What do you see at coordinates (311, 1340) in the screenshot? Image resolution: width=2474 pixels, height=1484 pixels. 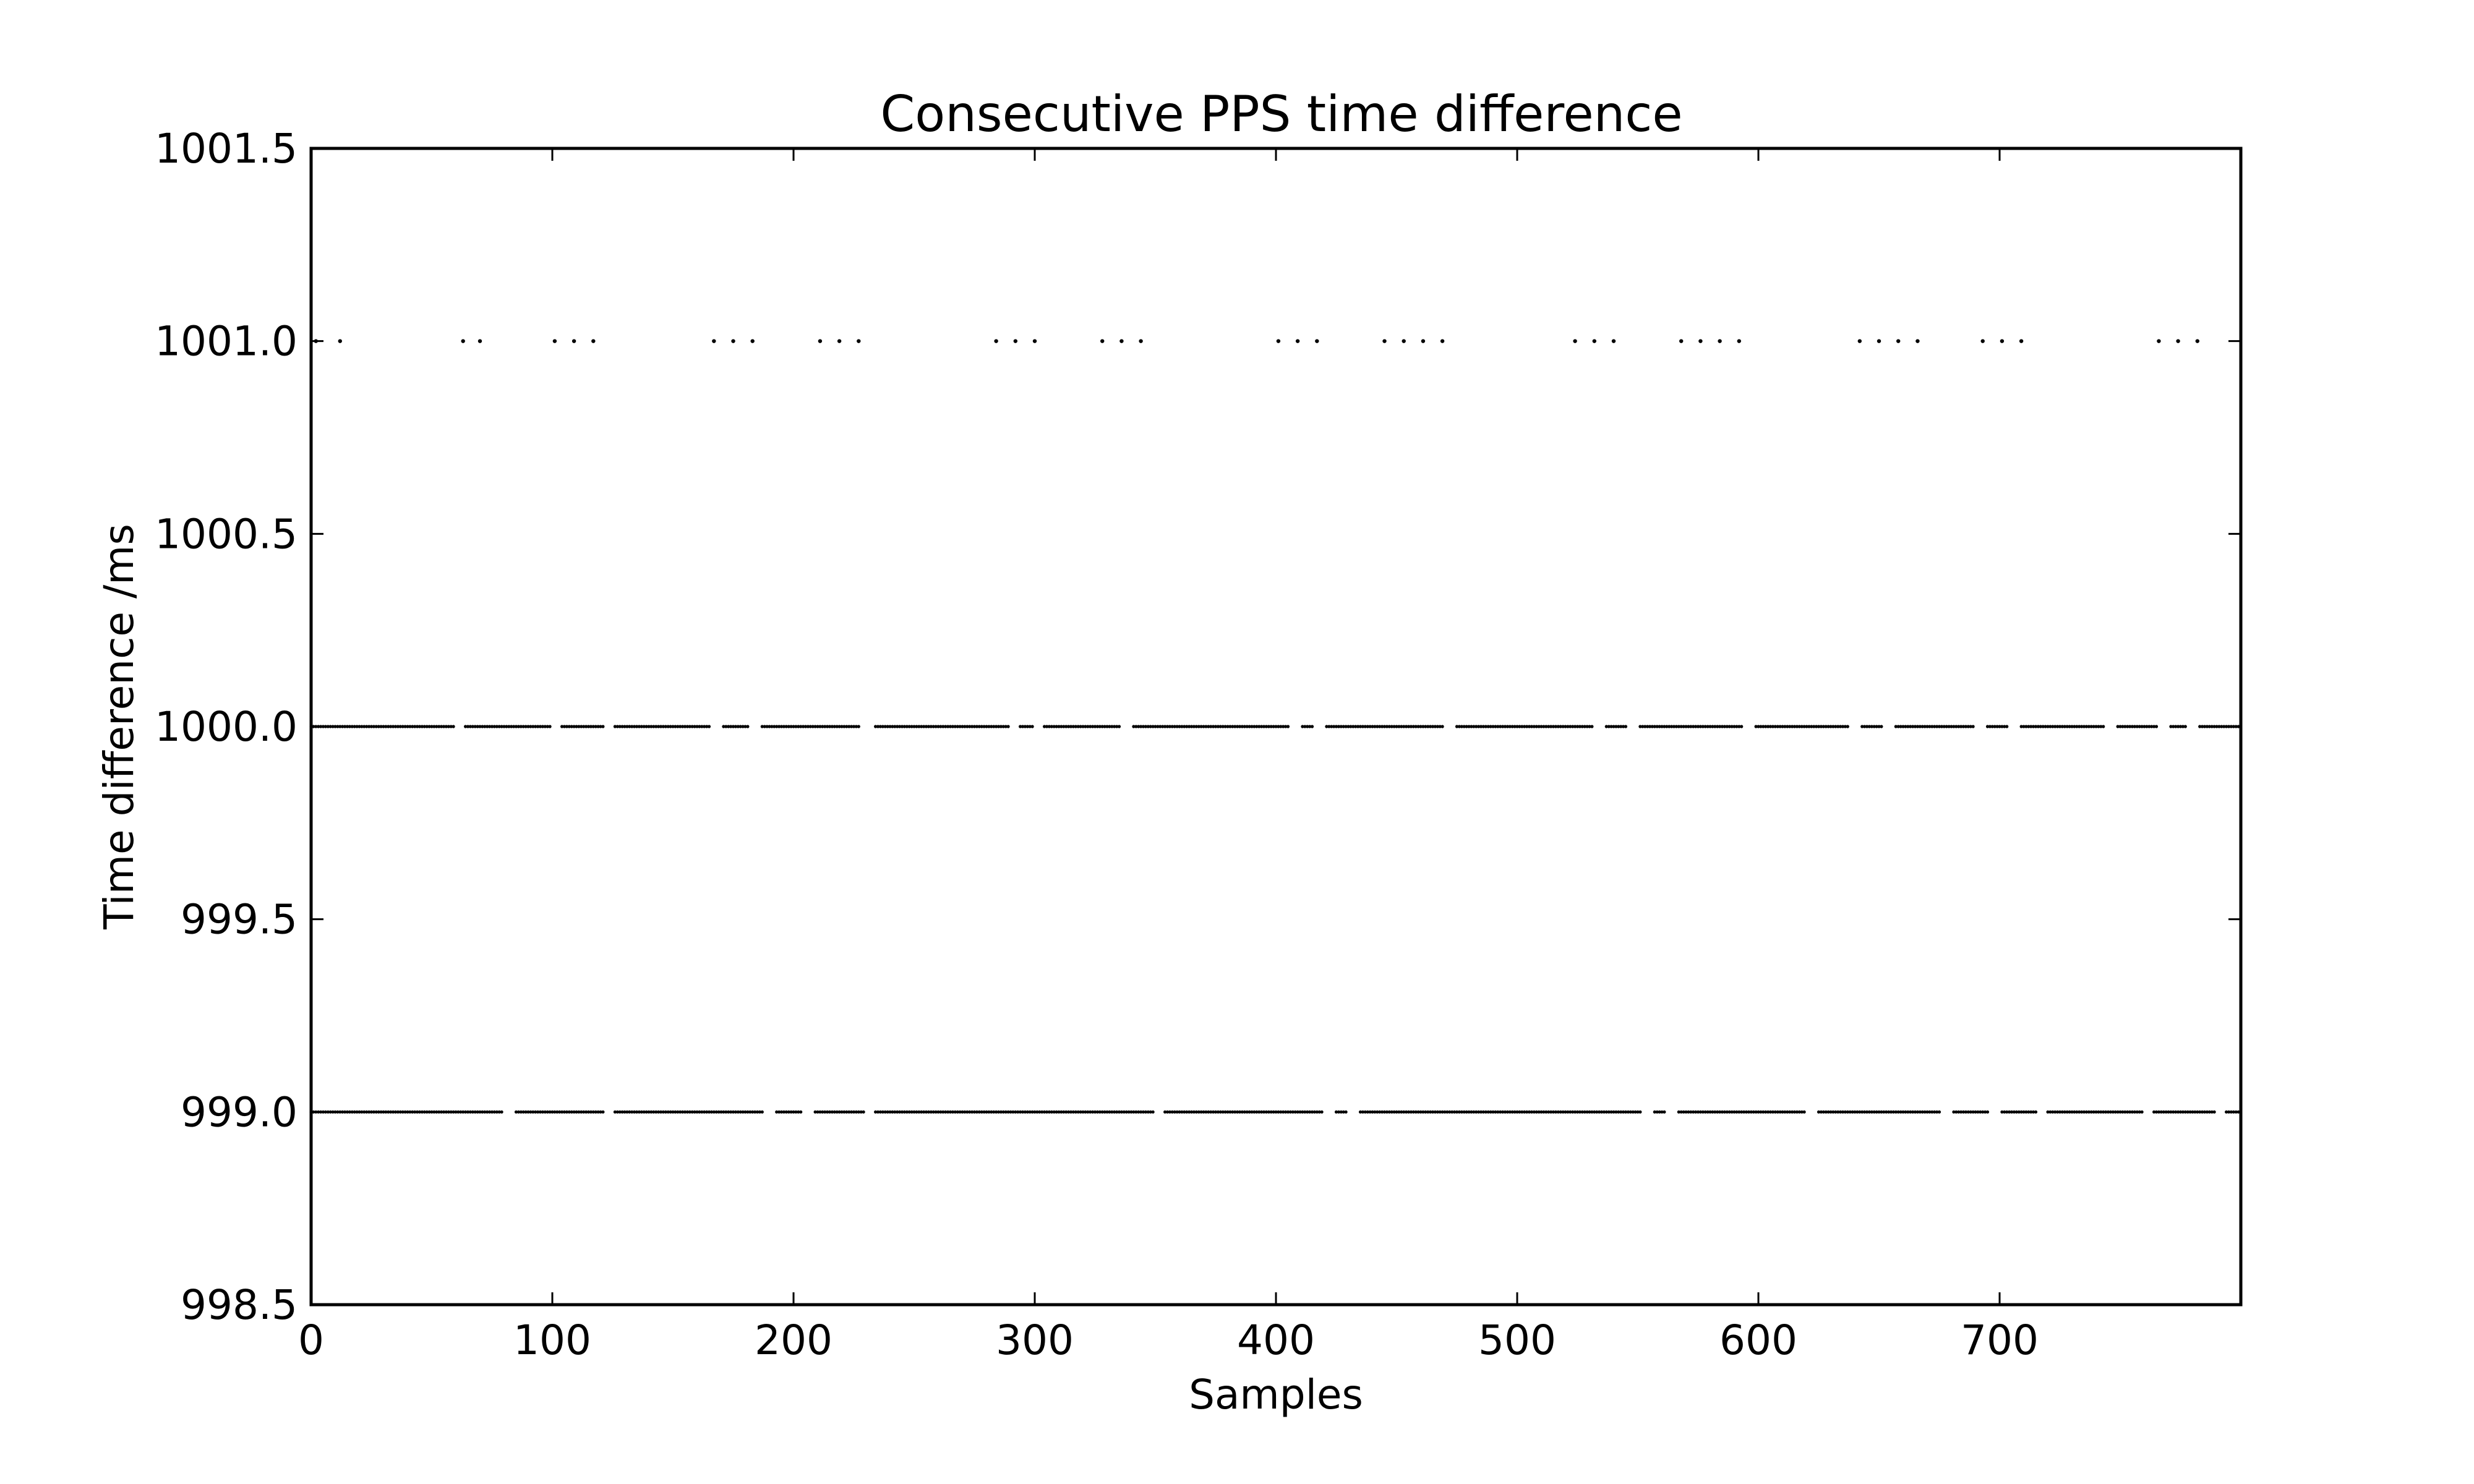 I see `x-tick-label: 0` at bounding box center [311, 1340].